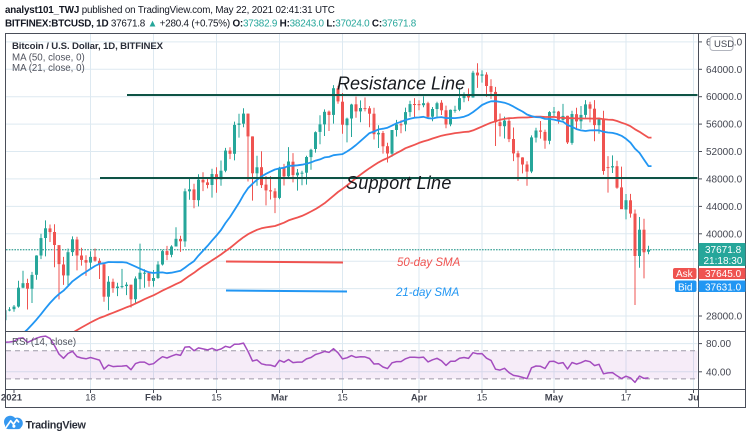 The image size is (750, 438). I want to click on svg-text: Mar, so click(279, 398).